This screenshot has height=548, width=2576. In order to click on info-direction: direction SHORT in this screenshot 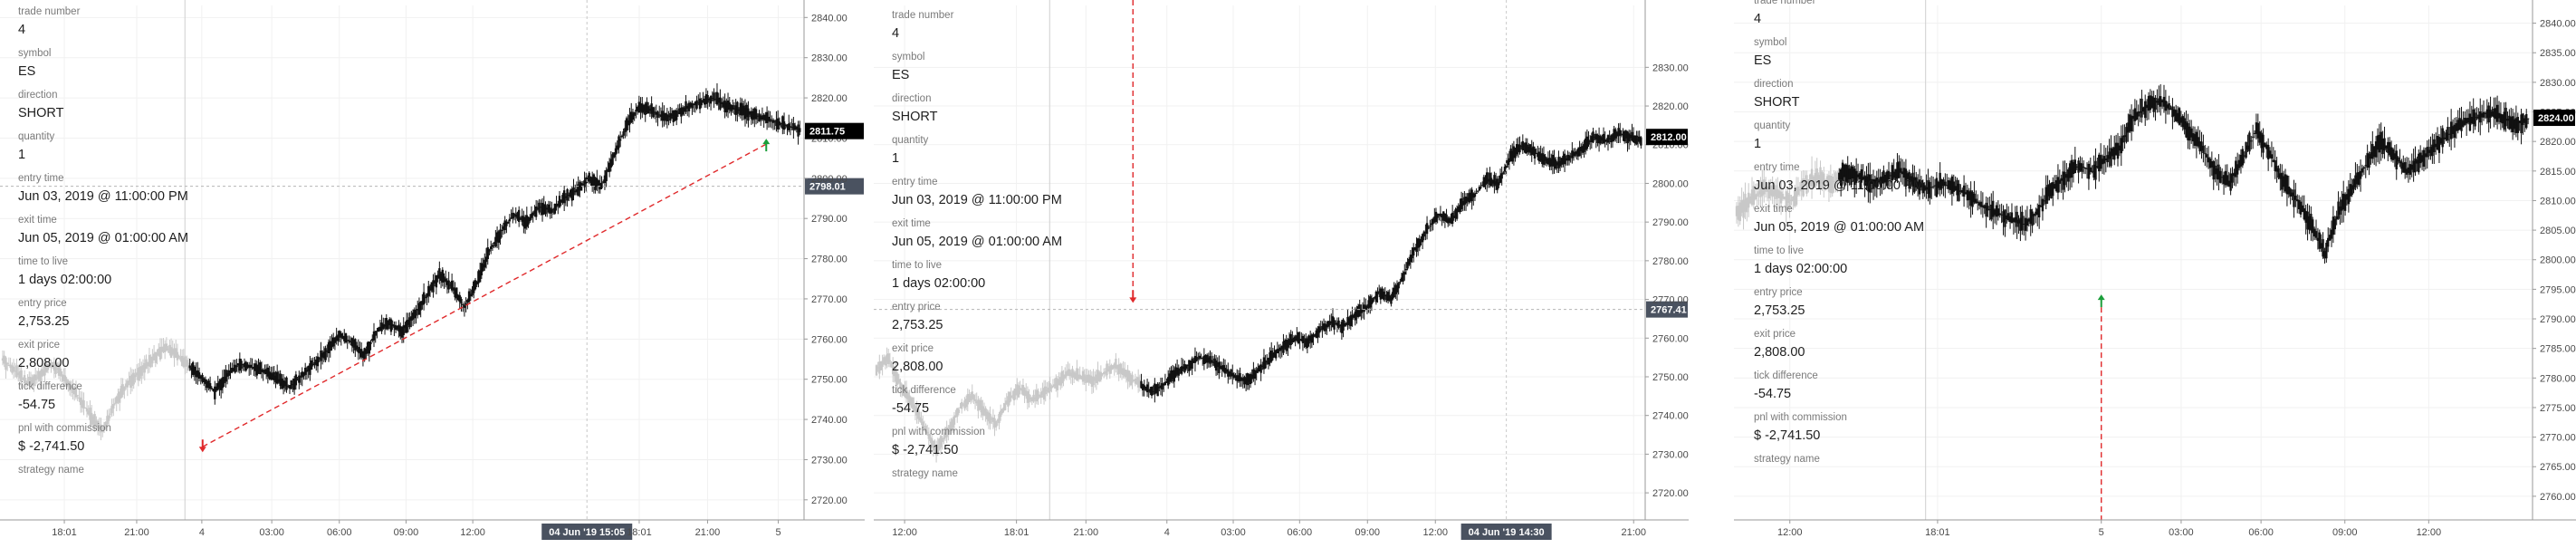, I will do `click(1005, 108)`.